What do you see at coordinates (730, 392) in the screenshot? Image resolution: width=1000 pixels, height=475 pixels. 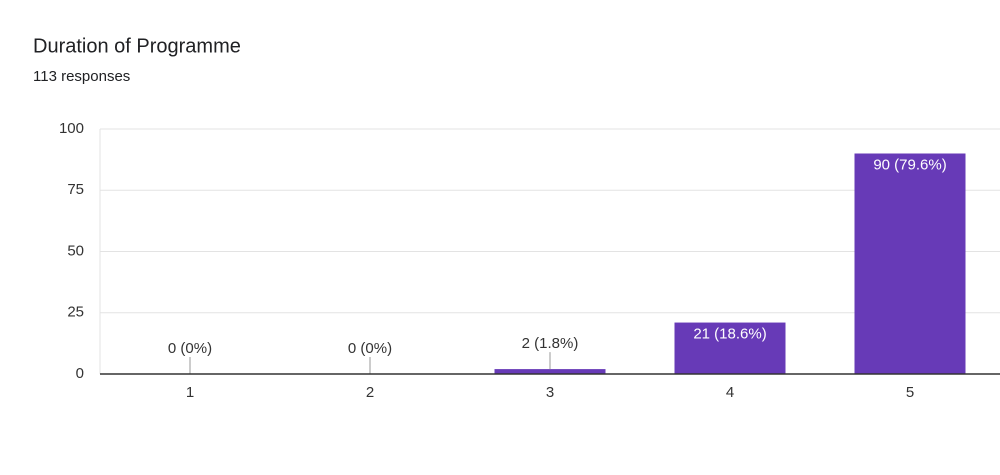 I see `x-tick-label: 4` at bounding box center [730, 392].